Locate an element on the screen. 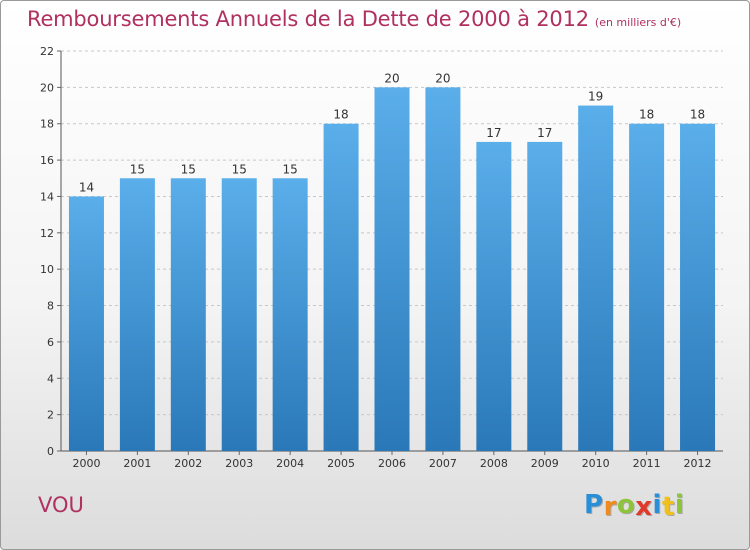  logo-letter: P is located at coordinates (594, 505).